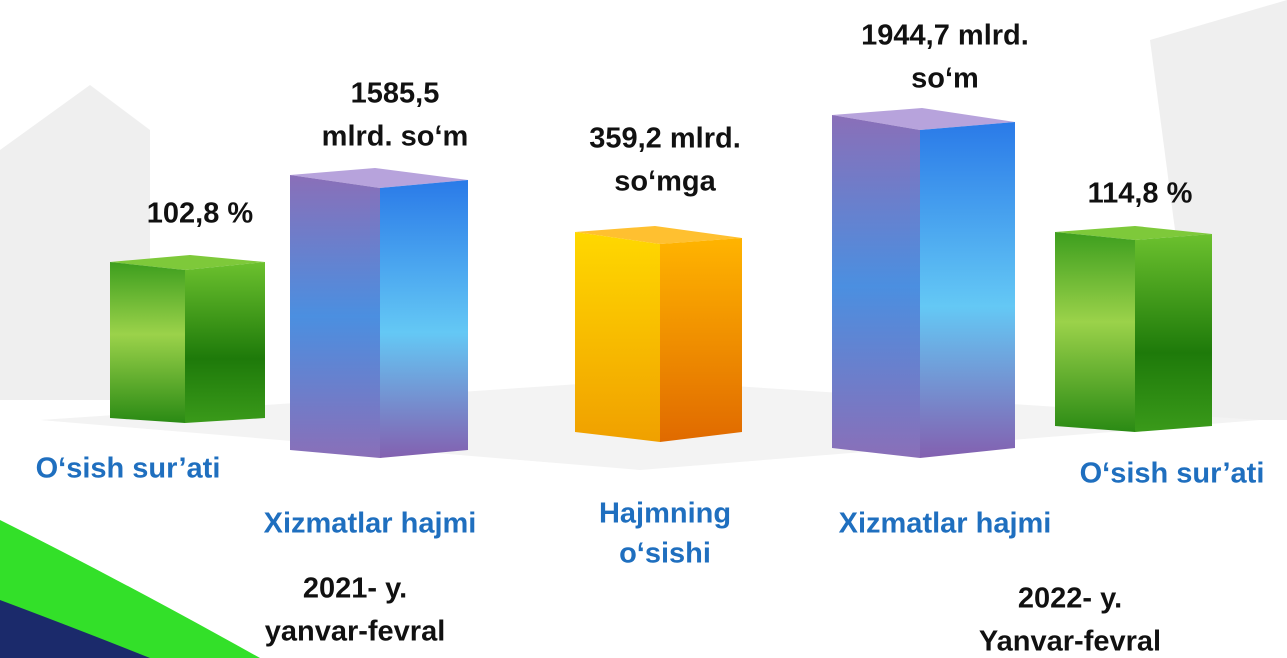 This screenshot has height=658, width=1287. Describe the element at coordinates (945, 36) in the screenshot. I see `value-label: 1944,7 mlrd.` at that location.